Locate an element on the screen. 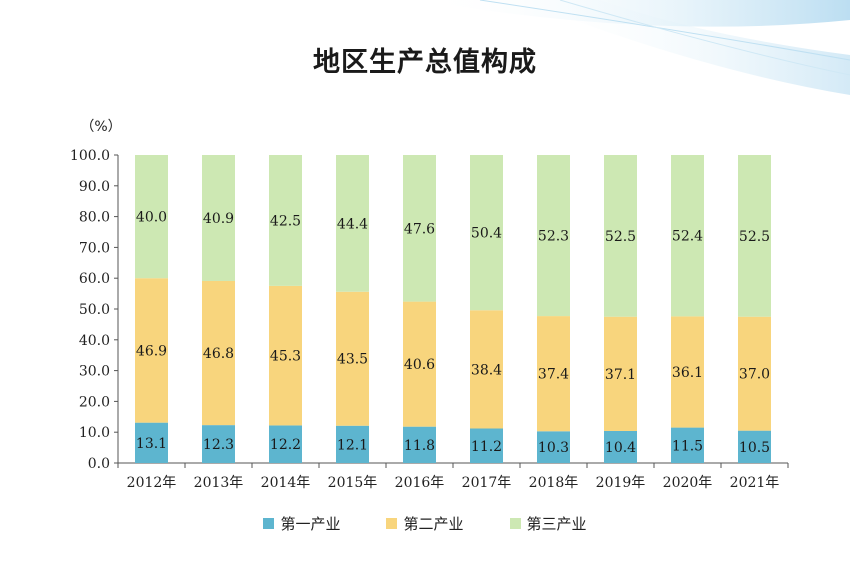  data-label-secondary: 38.4 is located at coordinates (486, 370).